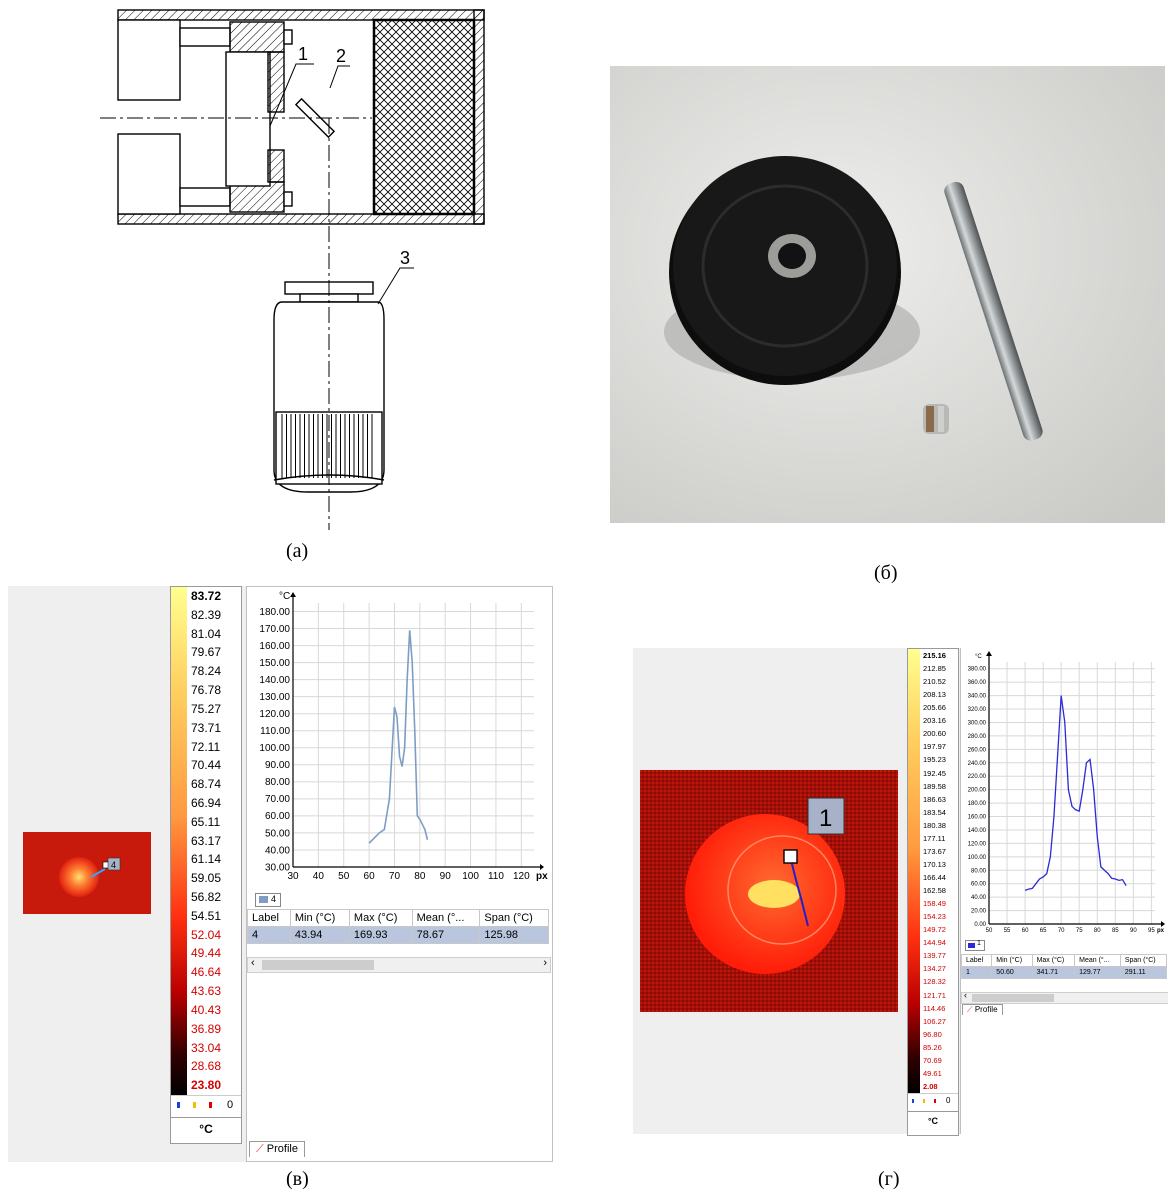 The image size is (1168, 1196). Describe the element at coordinates (275, 731) in the screenshot. I see `y-tick-label: 110.00` at that location.